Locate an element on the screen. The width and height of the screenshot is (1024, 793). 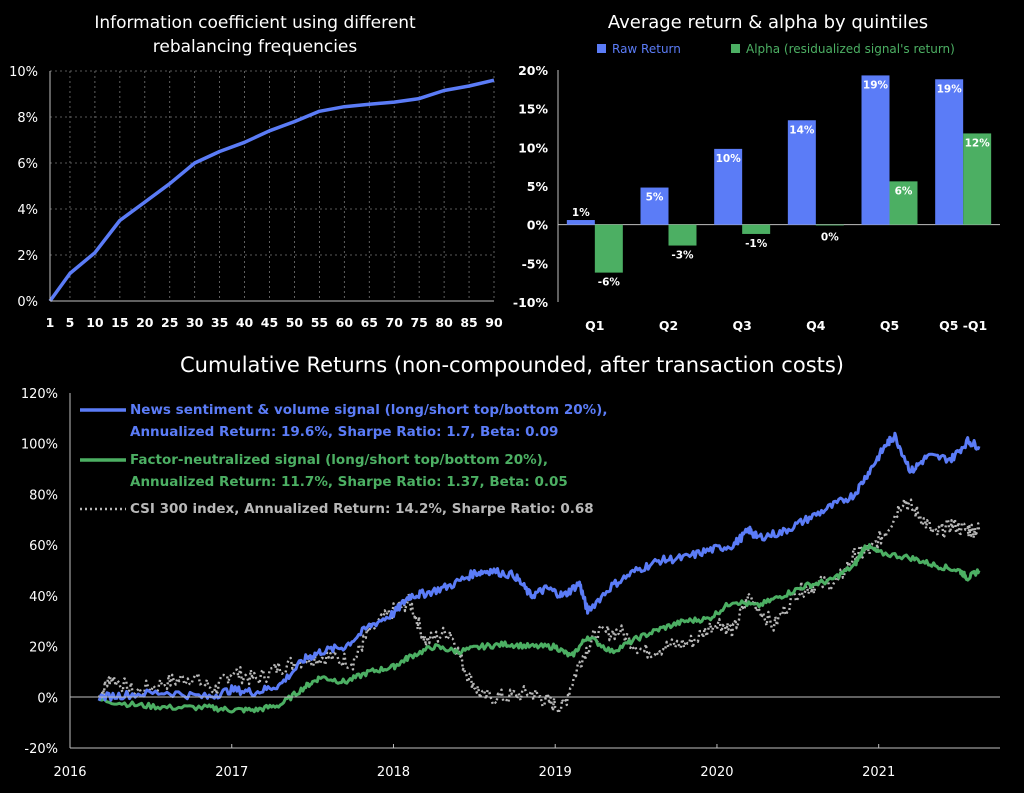
x-tick-label: 2017 is located at coordinates (231, 772).